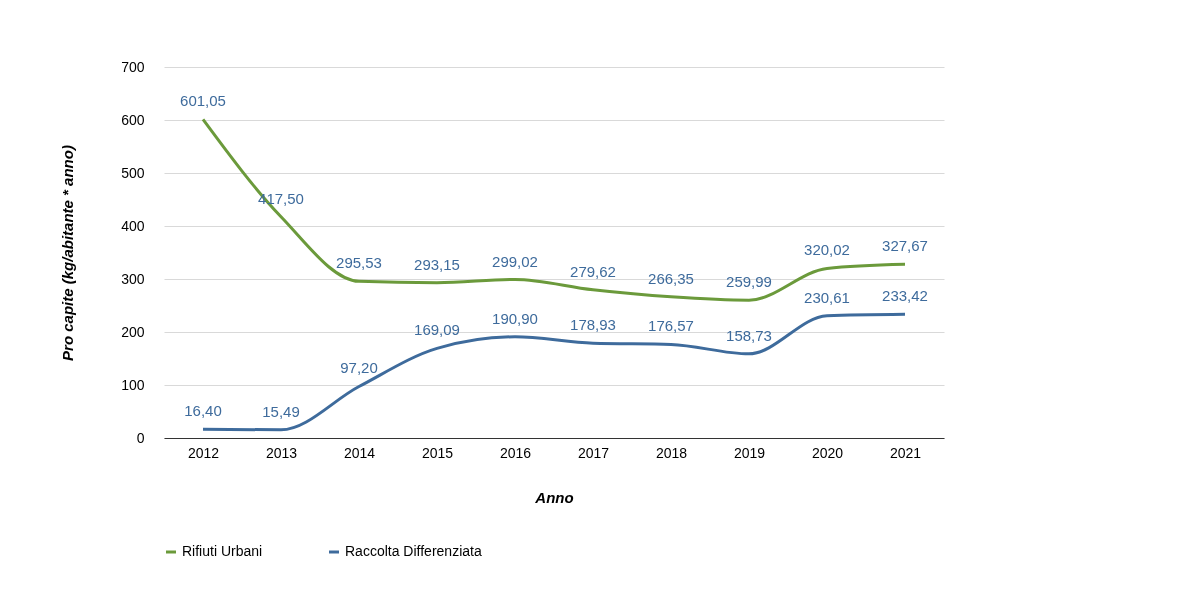 This screenshot has width=1181, height=608. Describe the element at coordinates (413, 551) in the screenshot. I see `legend-label: Raccolta Differenziata` at that location.